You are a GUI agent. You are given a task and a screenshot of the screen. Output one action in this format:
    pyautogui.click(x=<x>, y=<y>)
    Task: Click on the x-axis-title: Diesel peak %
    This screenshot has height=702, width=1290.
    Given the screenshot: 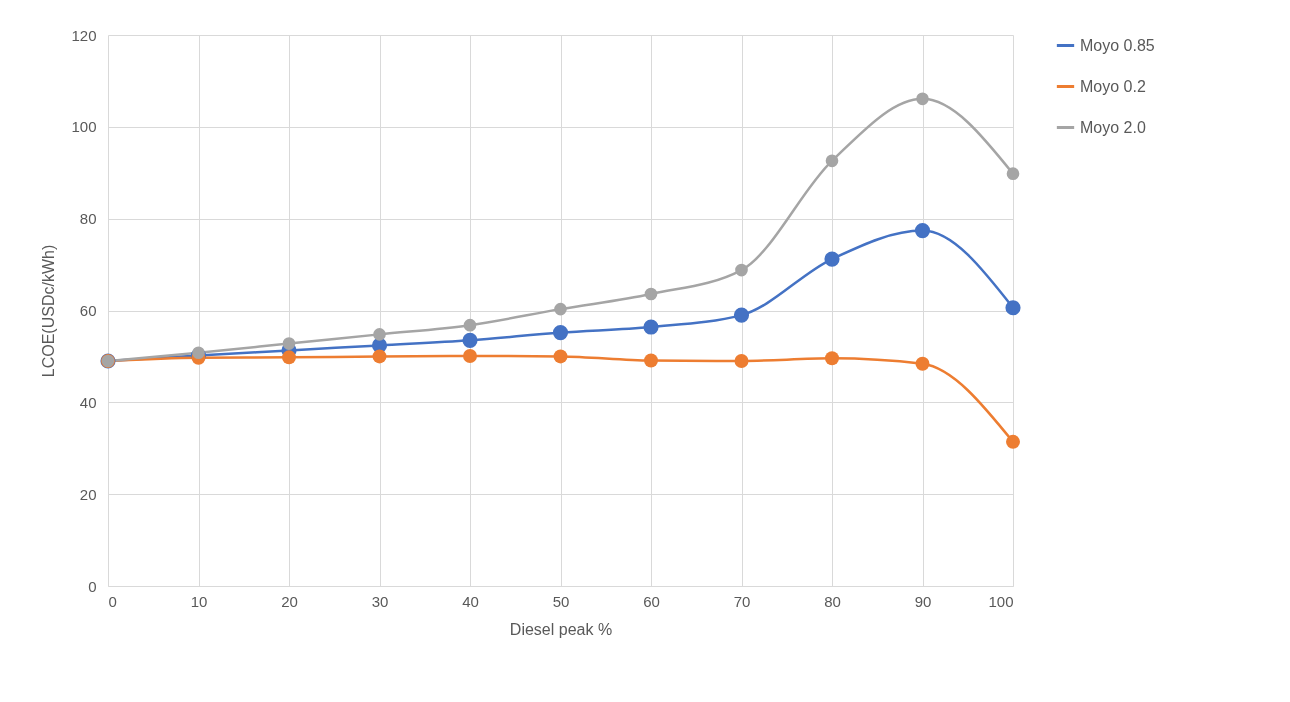 What is the action you would take?
    pyautogui.click(x=561, y=629)
    